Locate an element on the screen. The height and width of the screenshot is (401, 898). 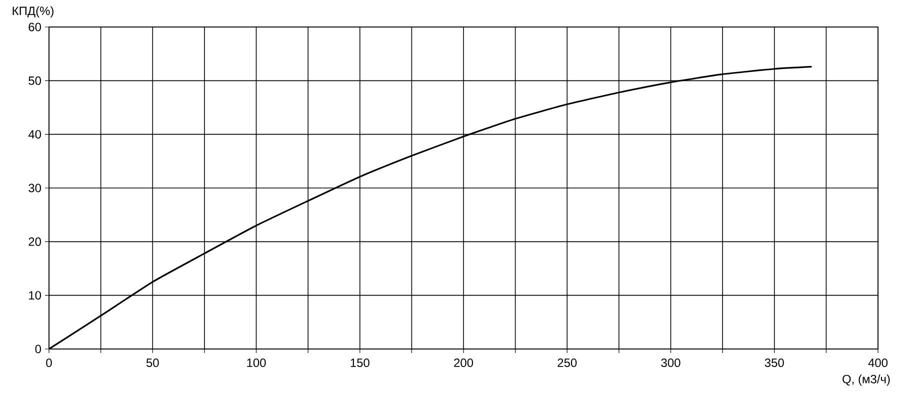
x-tick-label: 0 is located at coordinates (49, 363).